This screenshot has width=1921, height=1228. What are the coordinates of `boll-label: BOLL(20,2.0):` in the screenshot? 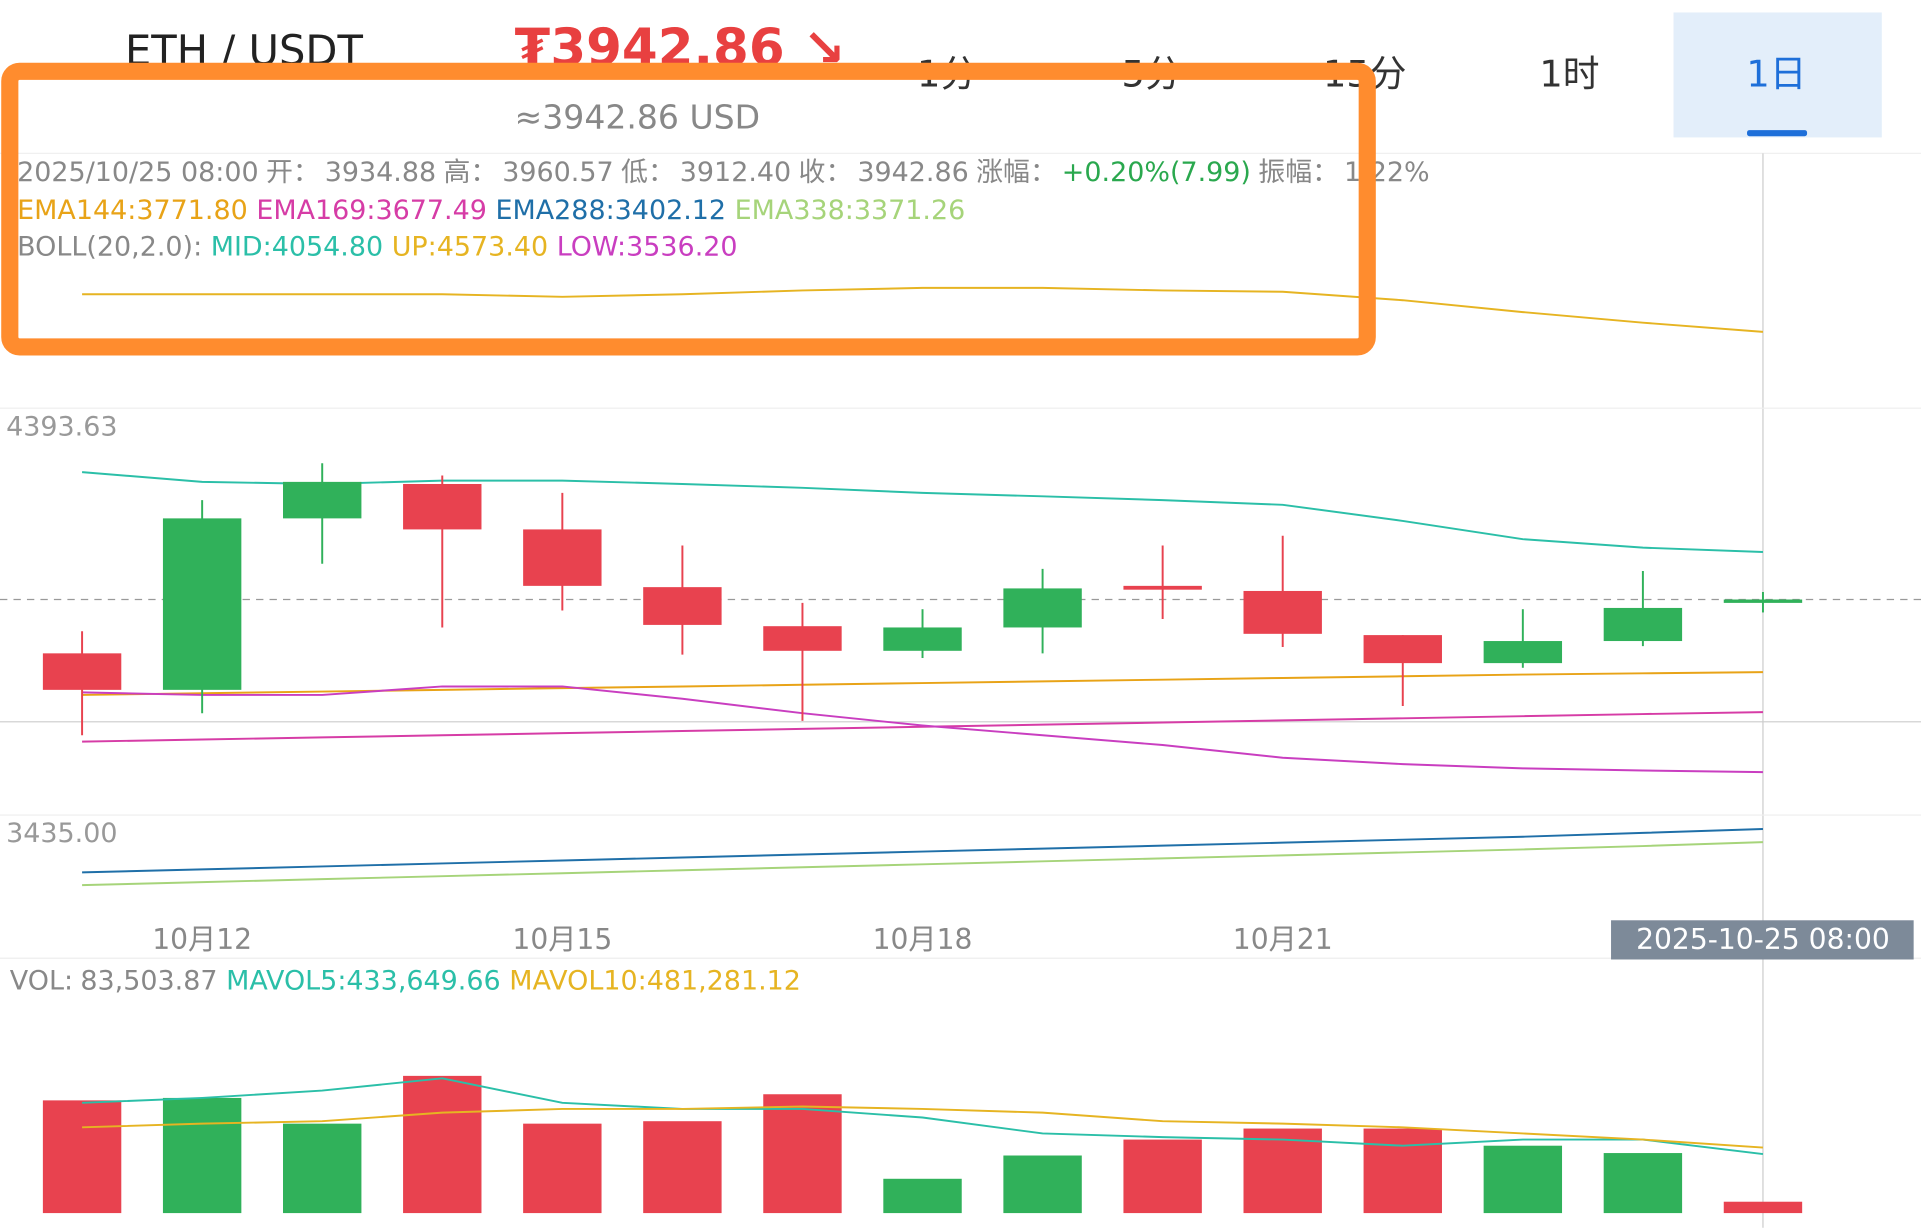 It's located at (109, 246).